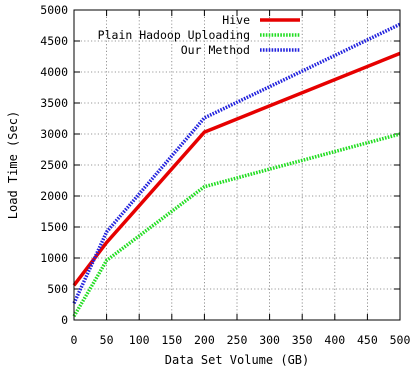  Describe the element at coordinates (54, 134) in the screenshot. I see `y-tick-label: 3000` at that location.